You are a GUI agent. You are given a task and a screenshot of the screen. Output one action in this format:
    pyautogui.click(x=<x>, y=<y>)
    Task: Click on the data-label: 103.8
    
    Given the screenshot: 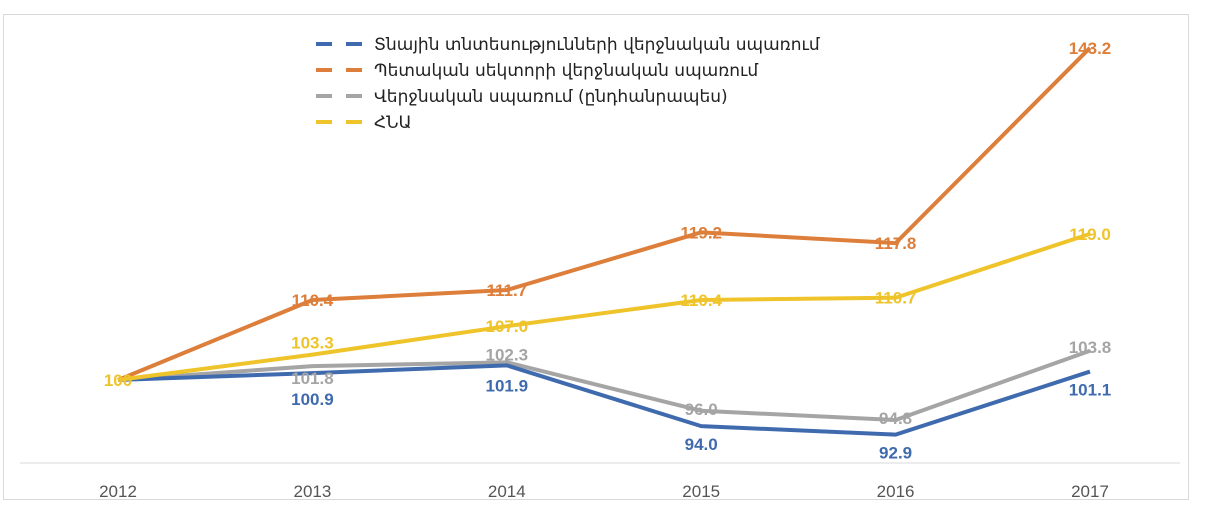 What is the action you would take?
    pyautogui.click(x=1090, y=347)
    